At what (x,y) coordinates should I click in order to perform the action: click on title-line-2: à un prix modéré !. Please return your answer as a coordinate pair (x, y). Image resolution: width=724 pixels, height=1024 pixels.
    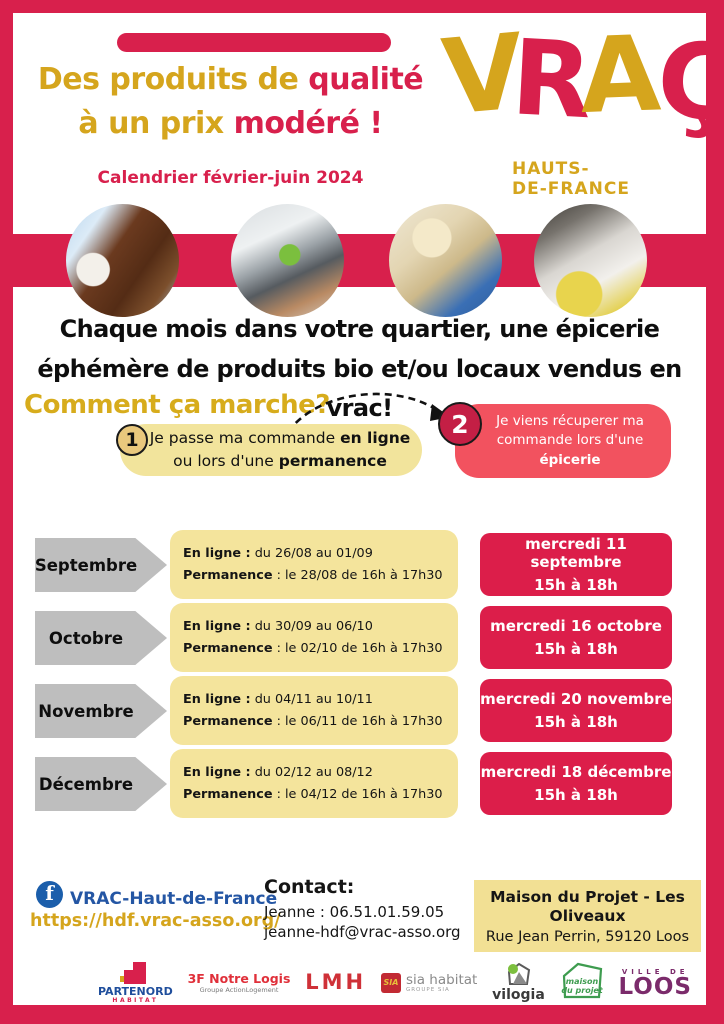
    Looking at the image, I should click on (230, 123).